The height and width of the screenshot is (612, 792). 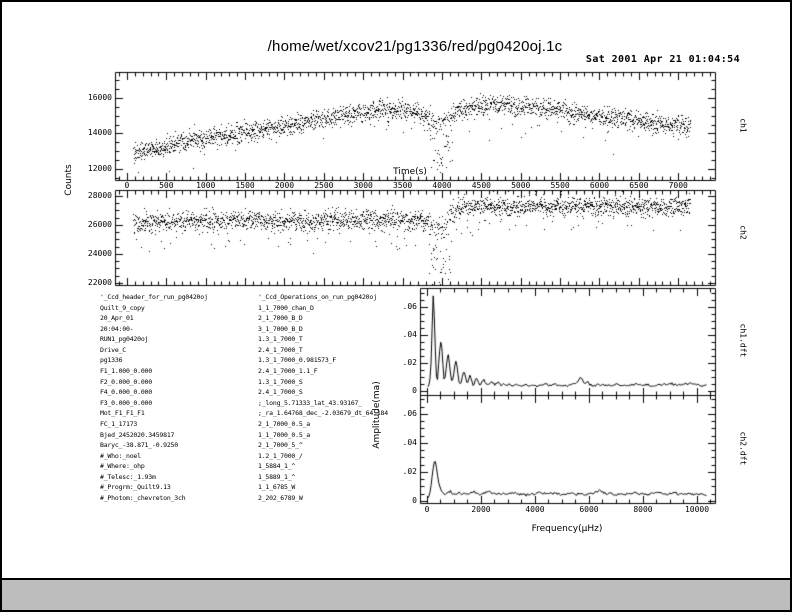 I want to click on tick-label: 5500, so click(x=560, y=185).